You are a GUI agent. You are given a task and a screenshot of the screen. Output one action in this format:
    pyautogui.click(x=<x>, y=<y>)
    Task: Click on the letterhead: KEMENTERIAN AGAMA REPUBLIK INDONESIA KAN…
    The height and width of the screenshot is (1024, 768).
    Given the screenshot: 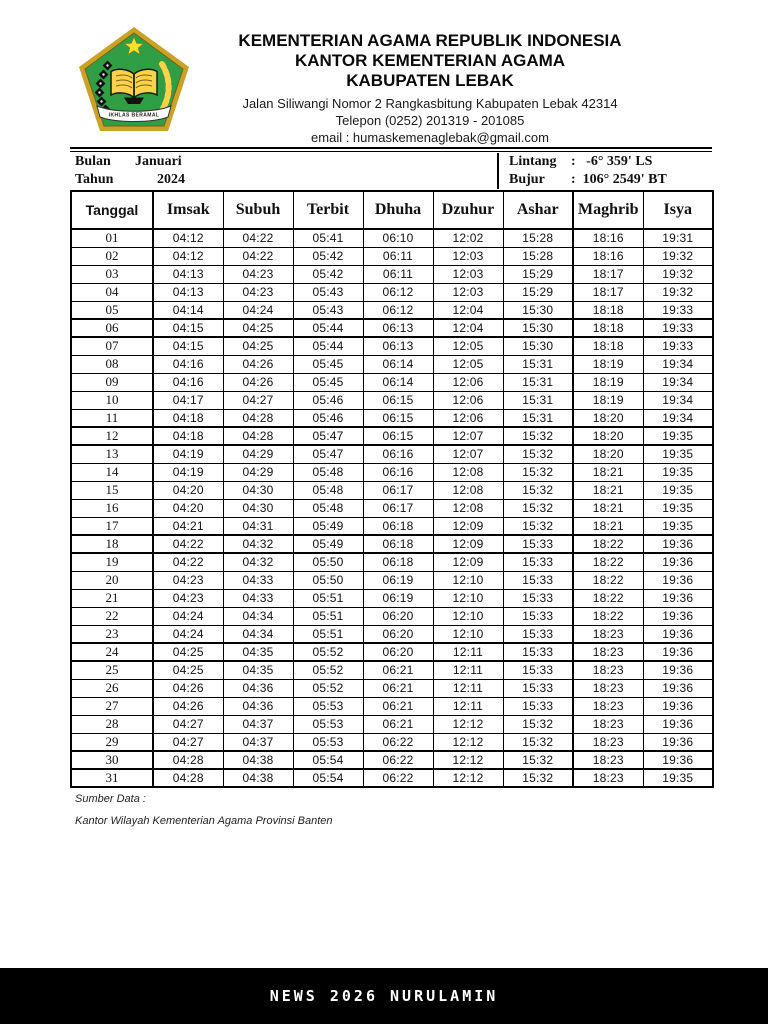 What is the action you would take?
    pyautogui.click(x=430, y=88)
    